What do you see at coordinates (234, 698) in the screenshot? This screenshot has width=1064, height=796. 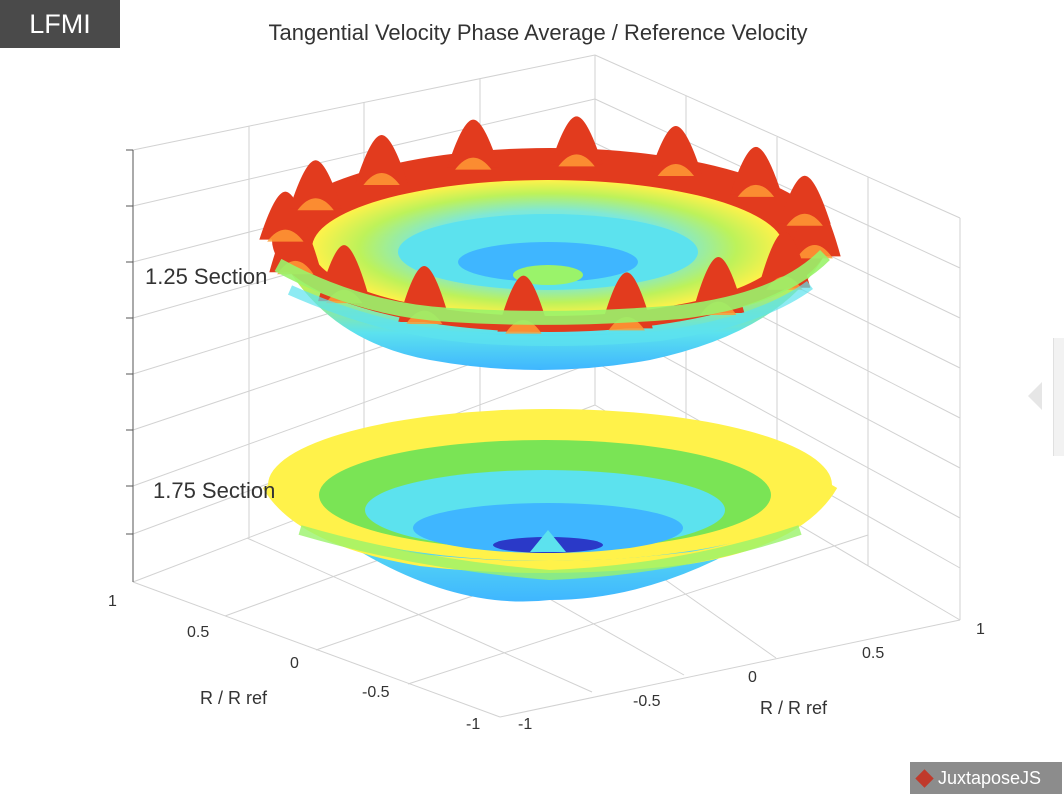 I see `x-axis-label: R / R ref` at bounding box center [234, 698].